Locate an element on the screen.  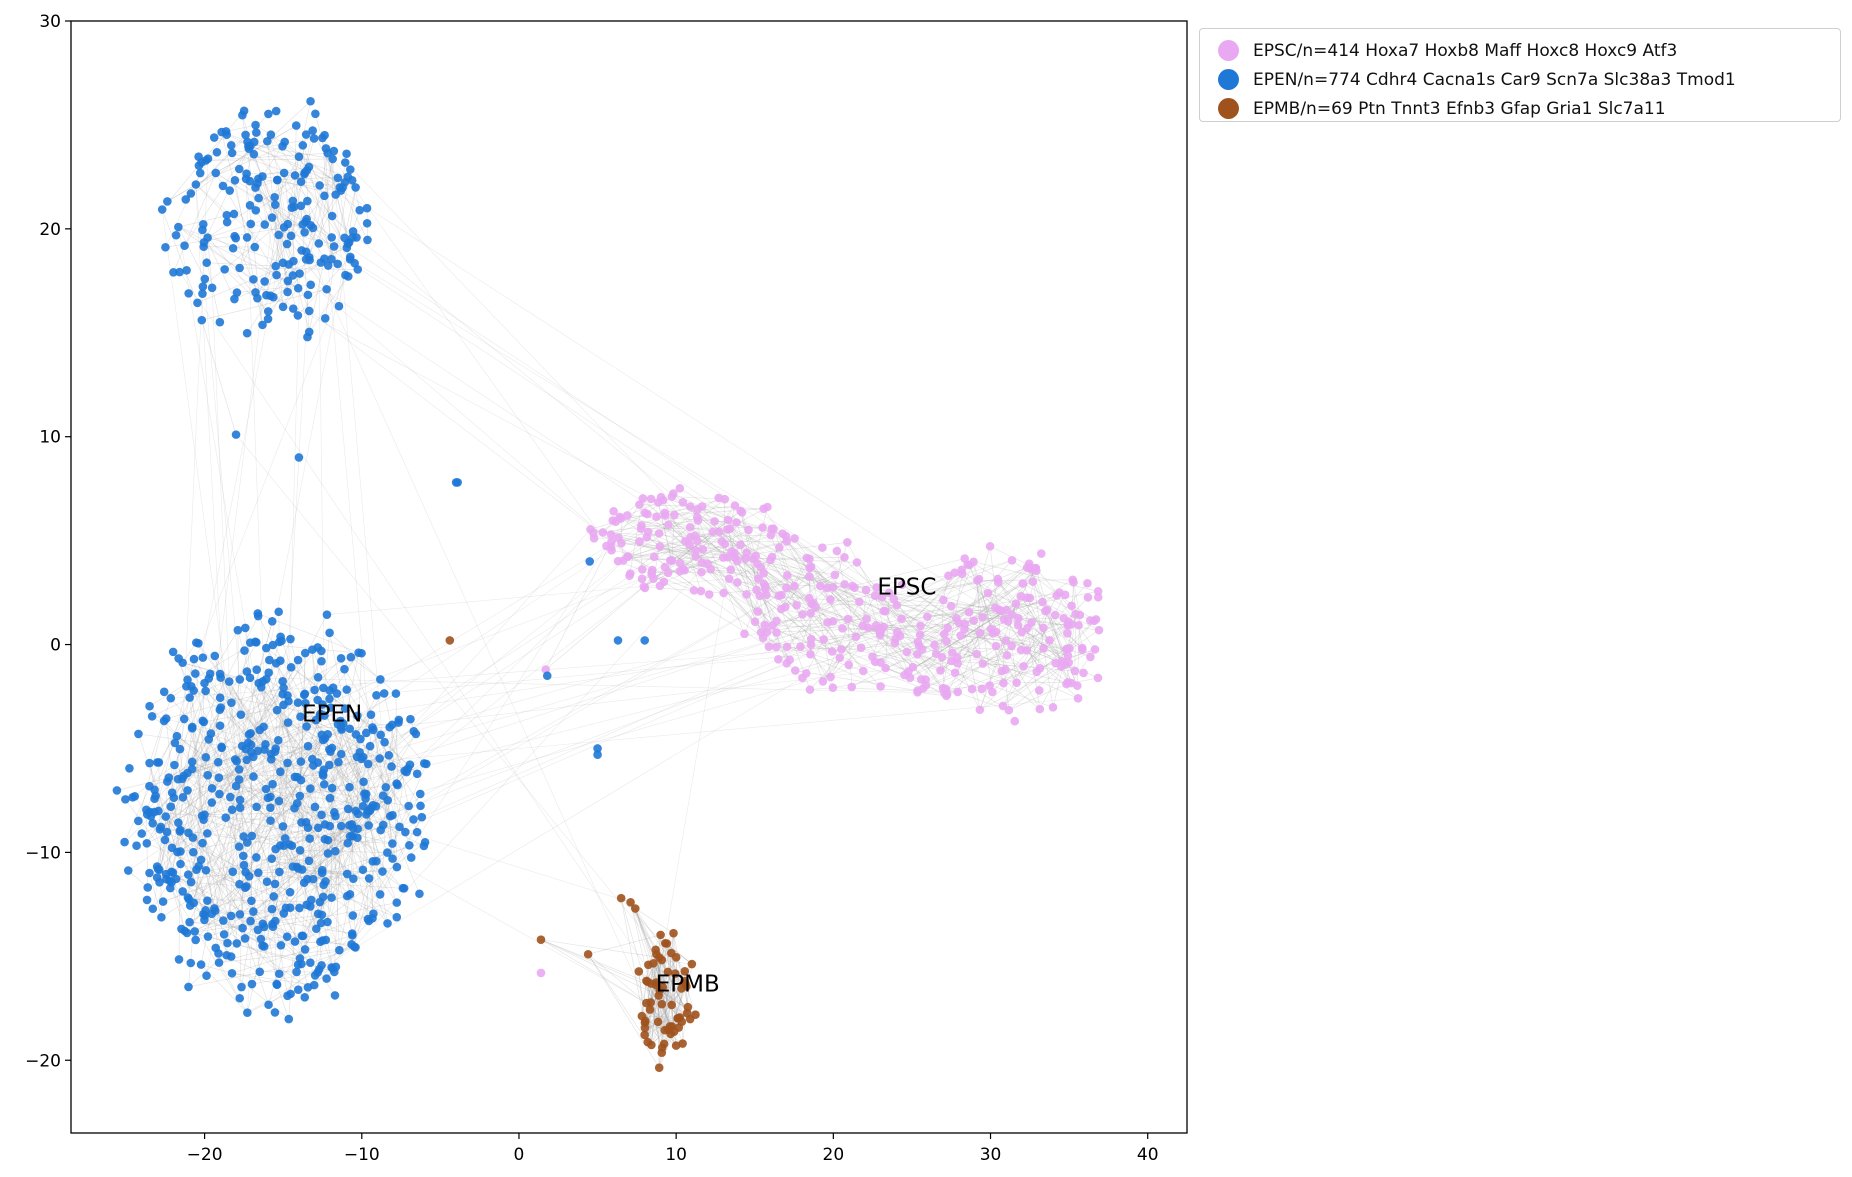
y-tick-label: 20 is located at coordinates (50, 230).